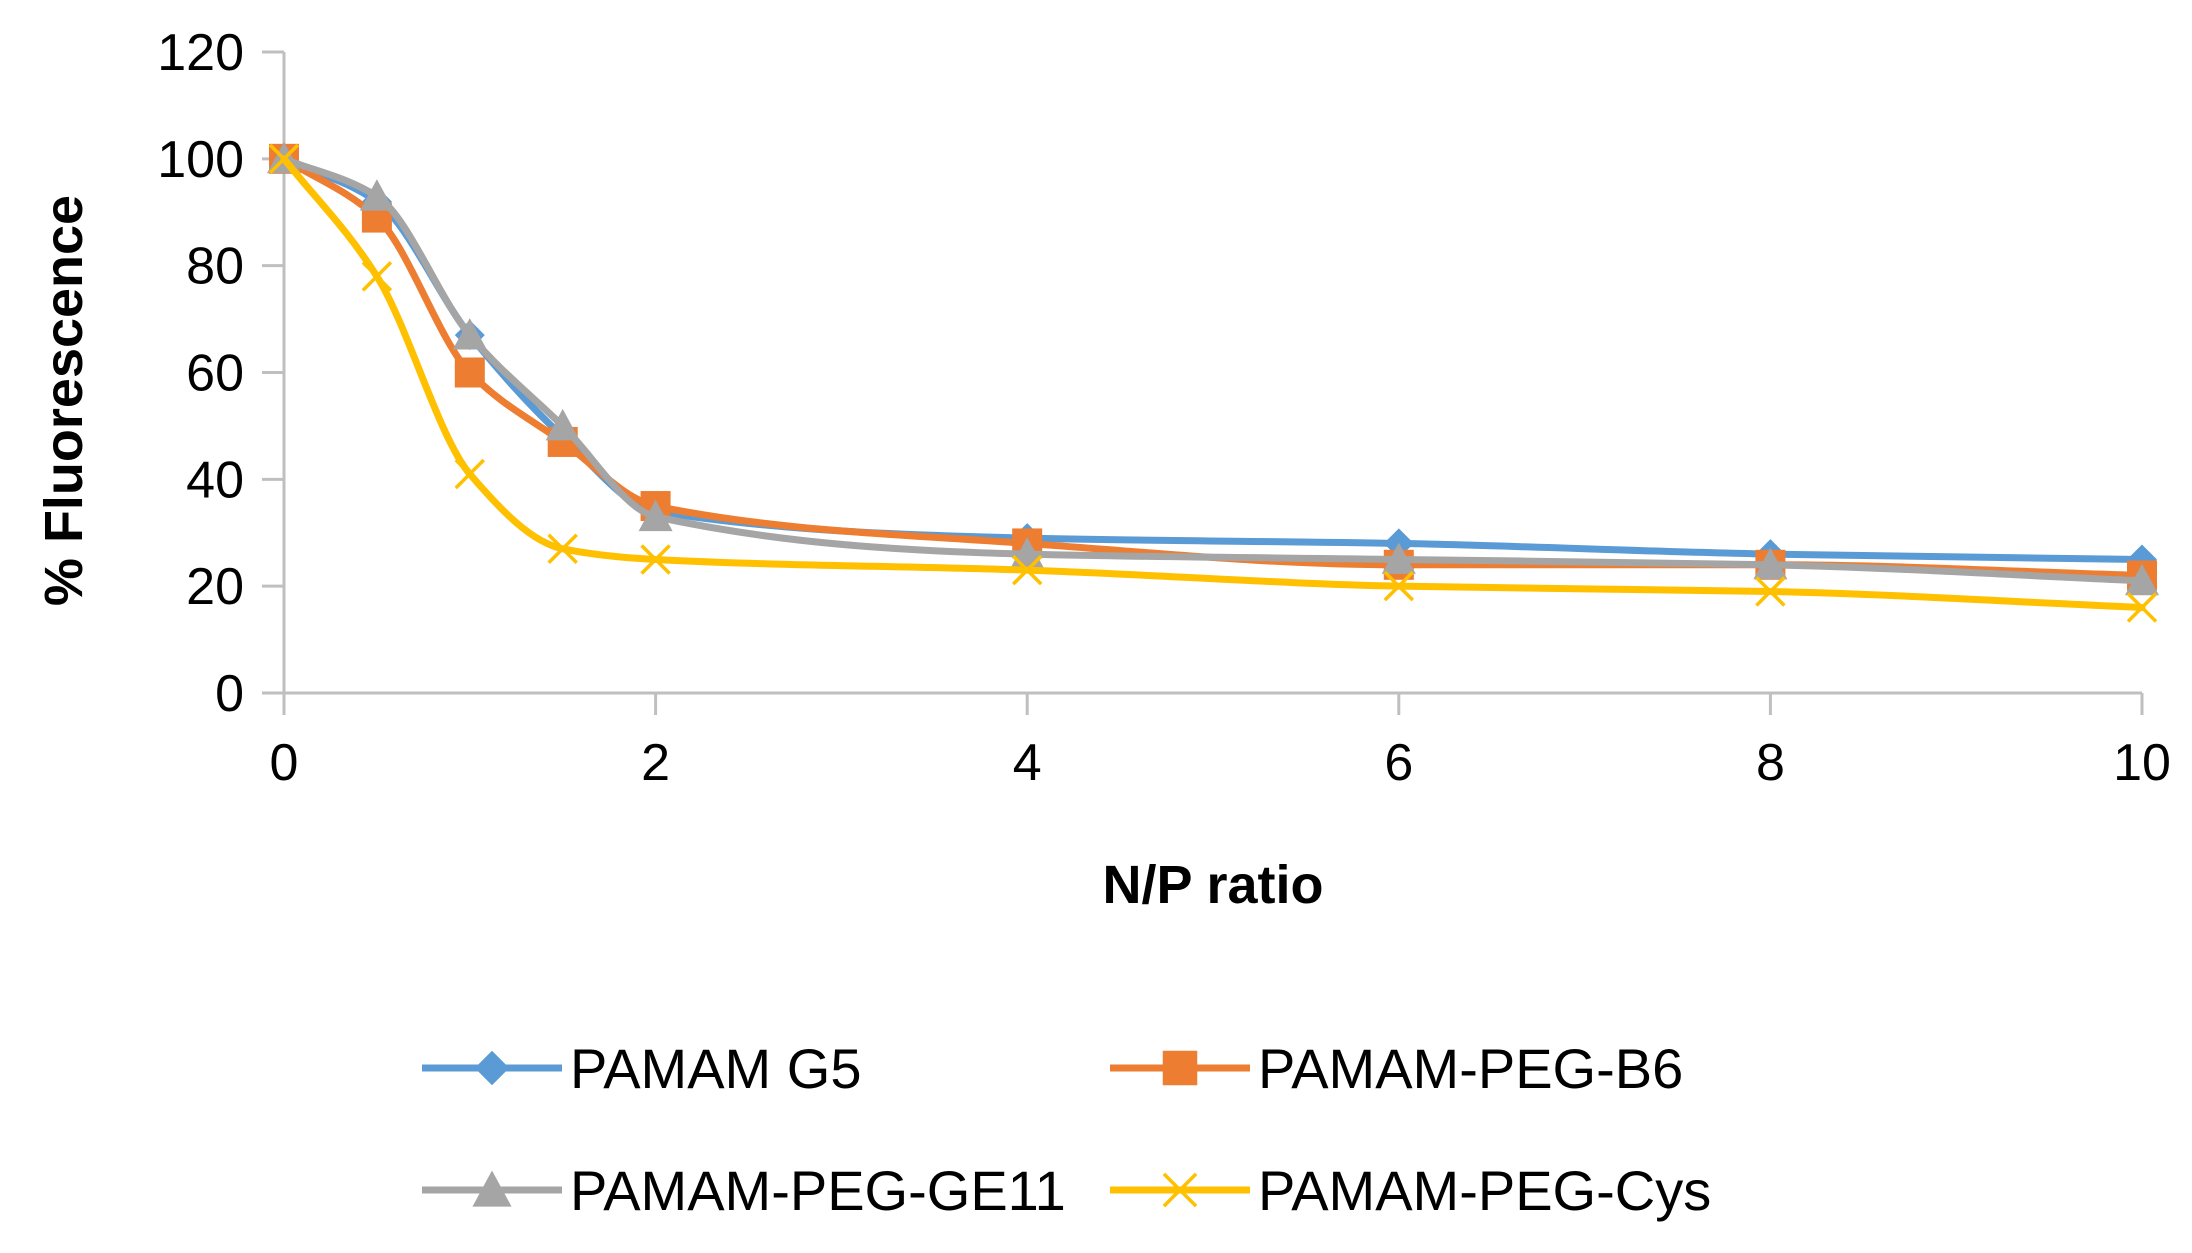 The width and height of the screenshot is (2192, 1253). I want to click on y-tick-label: 20, so click(215, 587).